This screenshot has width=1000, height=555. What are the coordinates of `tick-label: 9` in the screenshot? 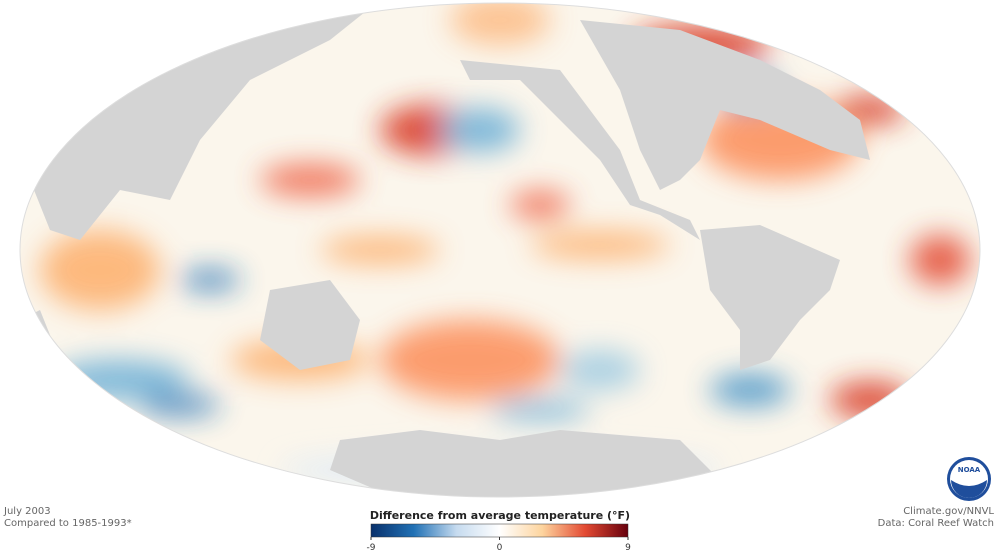 It's located at (628, 548).